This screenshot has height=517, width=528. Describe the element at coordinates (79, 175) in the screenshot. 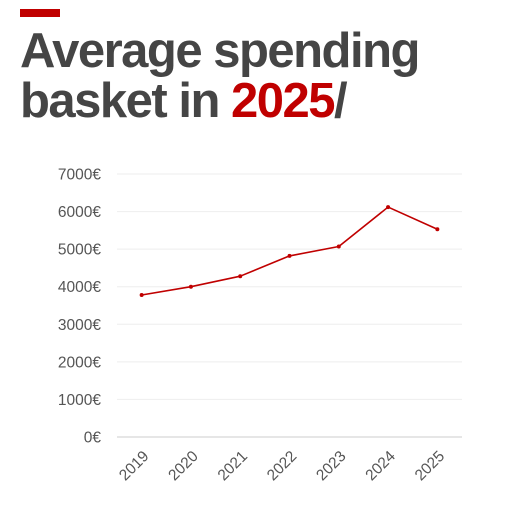

I see `y-tick-label: 7000€` at that location.